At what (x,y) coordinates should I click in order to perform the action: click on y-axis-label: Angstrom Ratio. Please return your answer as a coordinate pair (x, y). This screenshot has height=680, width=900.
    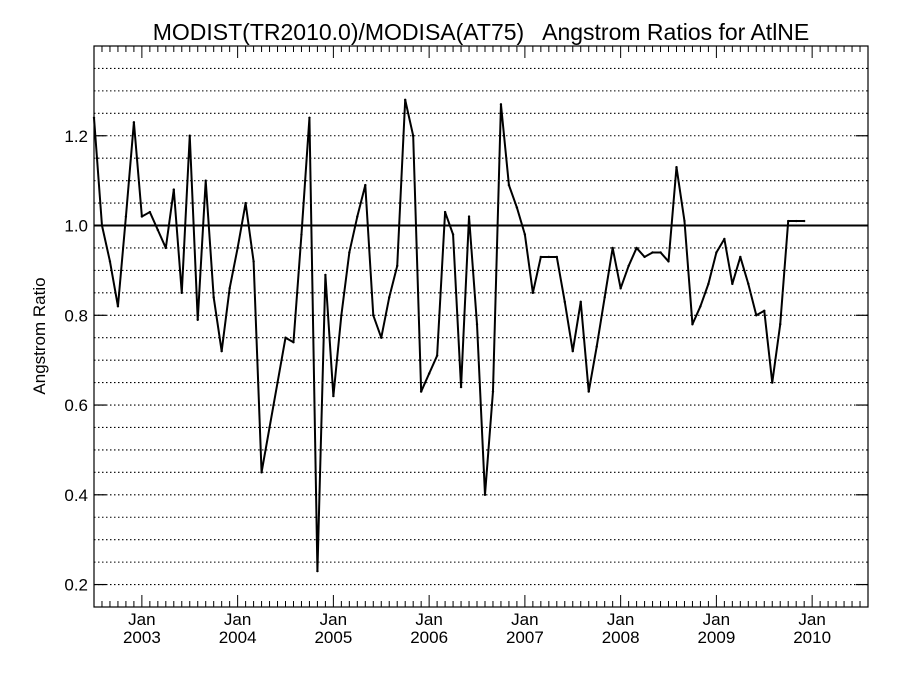
    Looking at the image, I should click on (39, 335).